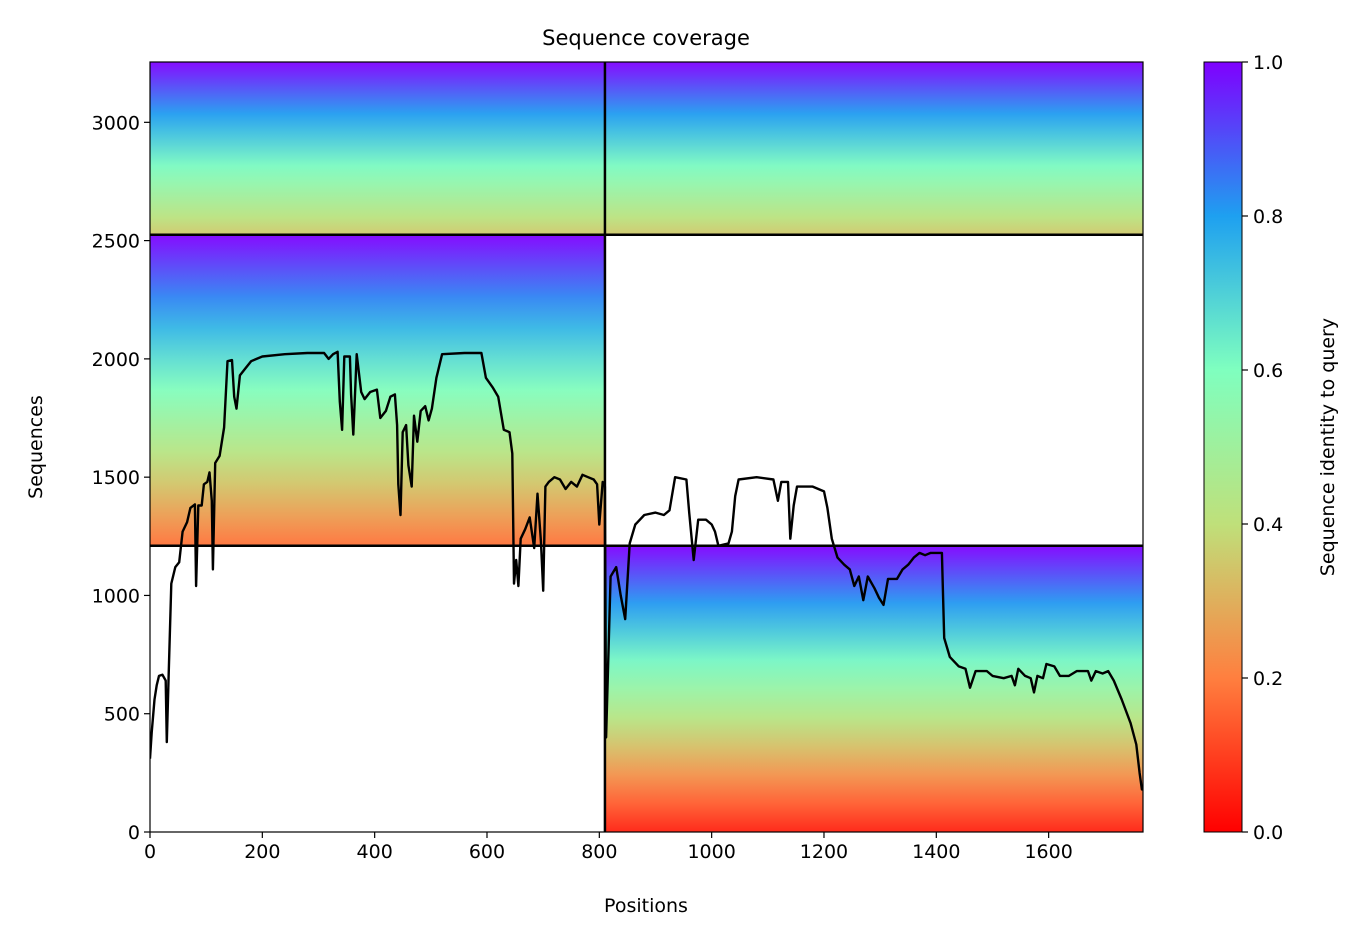 The image size is (1364, 939). I want to click on chain-B-block, so click(873, 688).